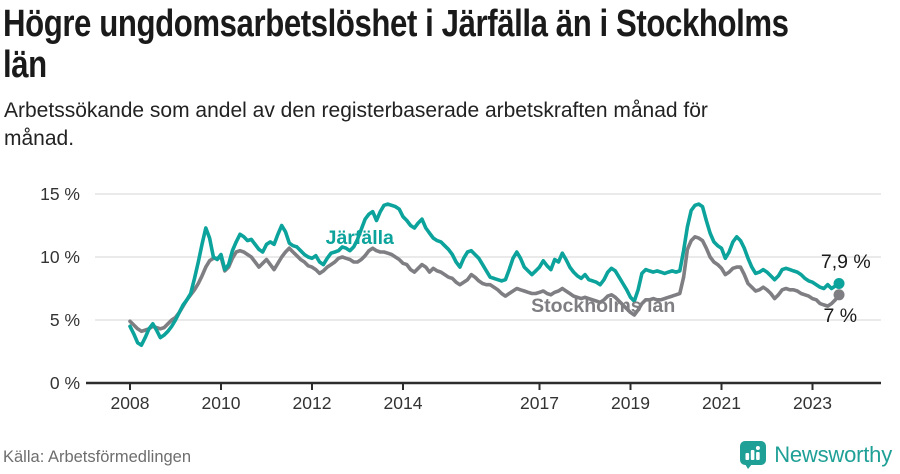 This screenshot has width=900, height=474. Describe the element at coordinates (312, 403) in the screenshot. I see `x-tick-label: 2012` at that location.